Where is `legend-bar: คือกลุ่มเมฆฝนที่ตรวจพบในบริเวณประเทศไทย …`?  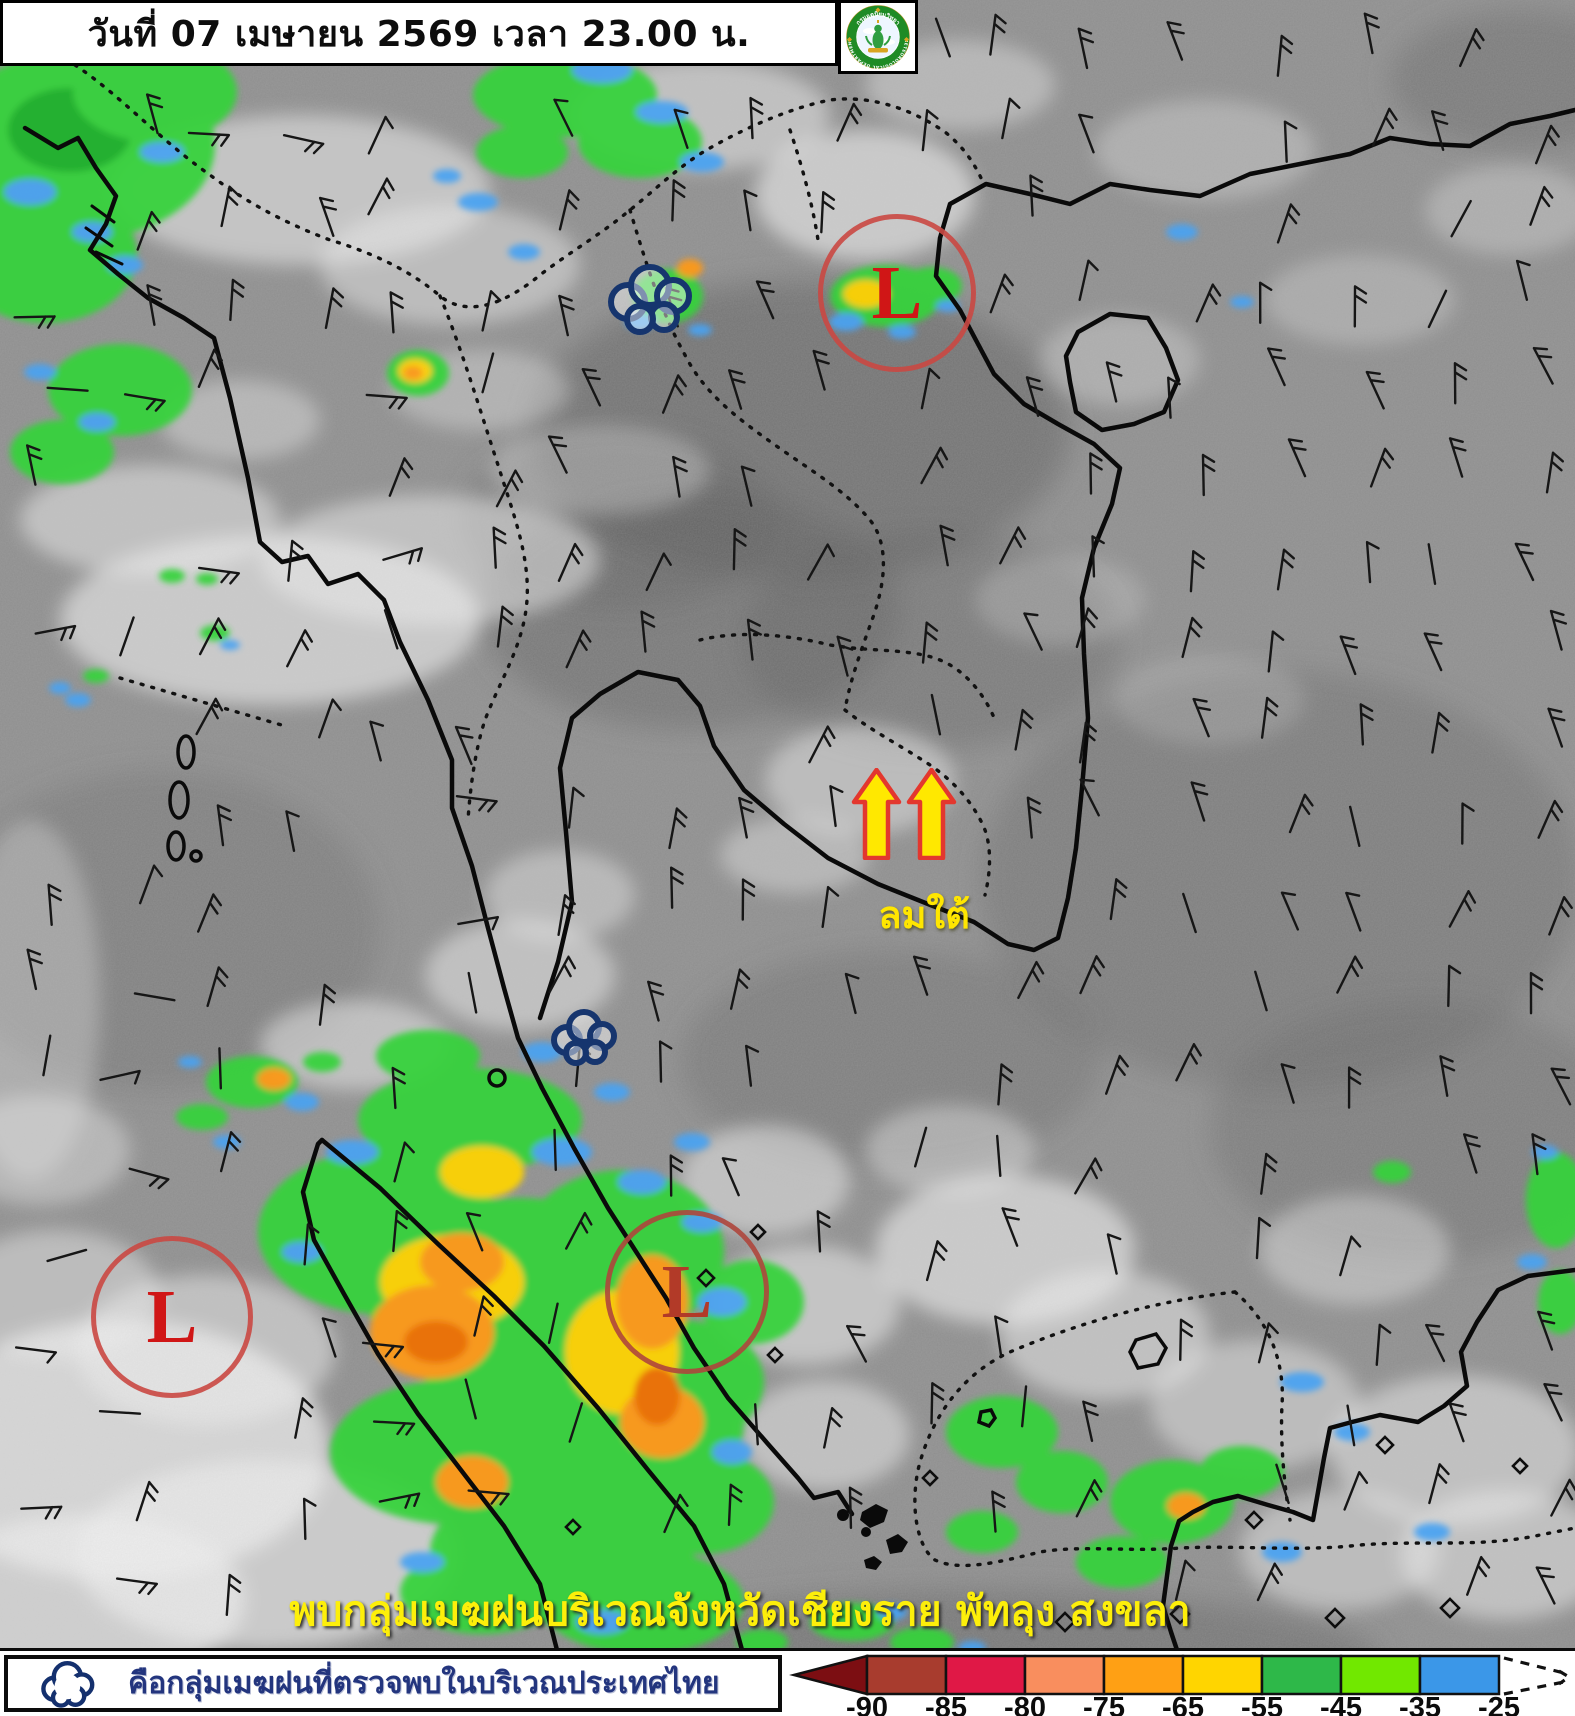 legend-bar: คือกลุ่มเมฆฝนที่ตรวจพบในบริเวณประเทศไทย … is located at coordinates (787, 1682).